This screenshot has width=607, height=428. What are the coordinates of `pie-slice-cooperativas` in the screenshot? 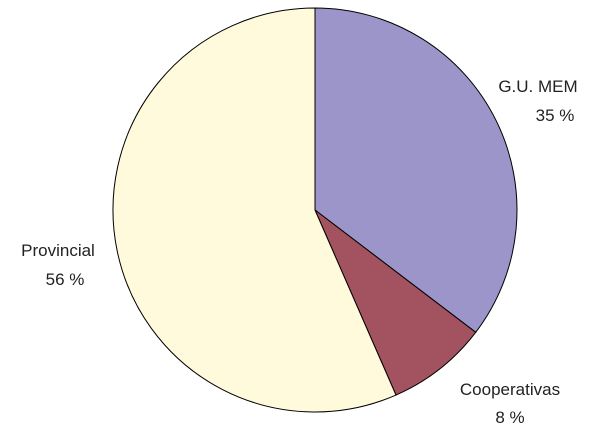 It's located at (395, 302).